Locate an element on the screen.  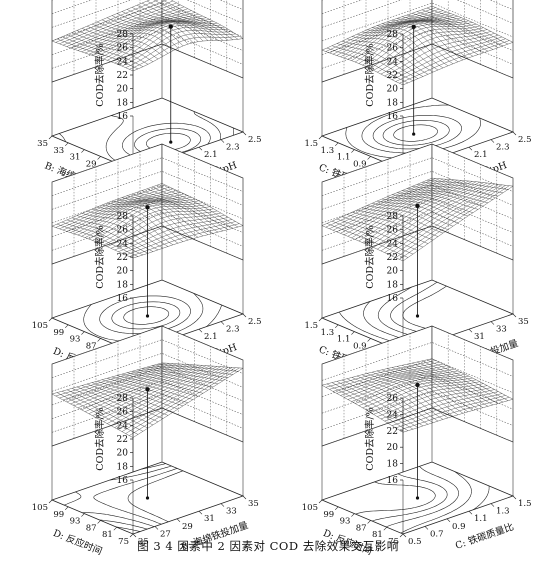
x-tick-label: 0.5 is located at coordinates (415, 542).